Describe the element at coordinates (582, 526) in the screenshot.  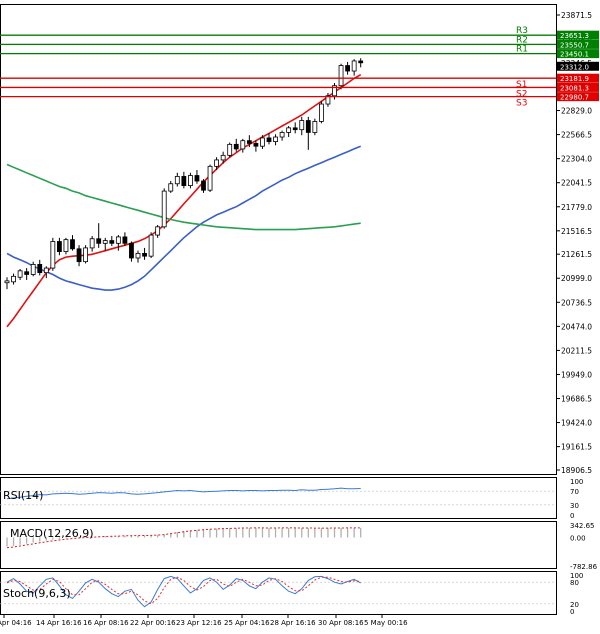
I see `macd-tick-label: 342.65` at that location.